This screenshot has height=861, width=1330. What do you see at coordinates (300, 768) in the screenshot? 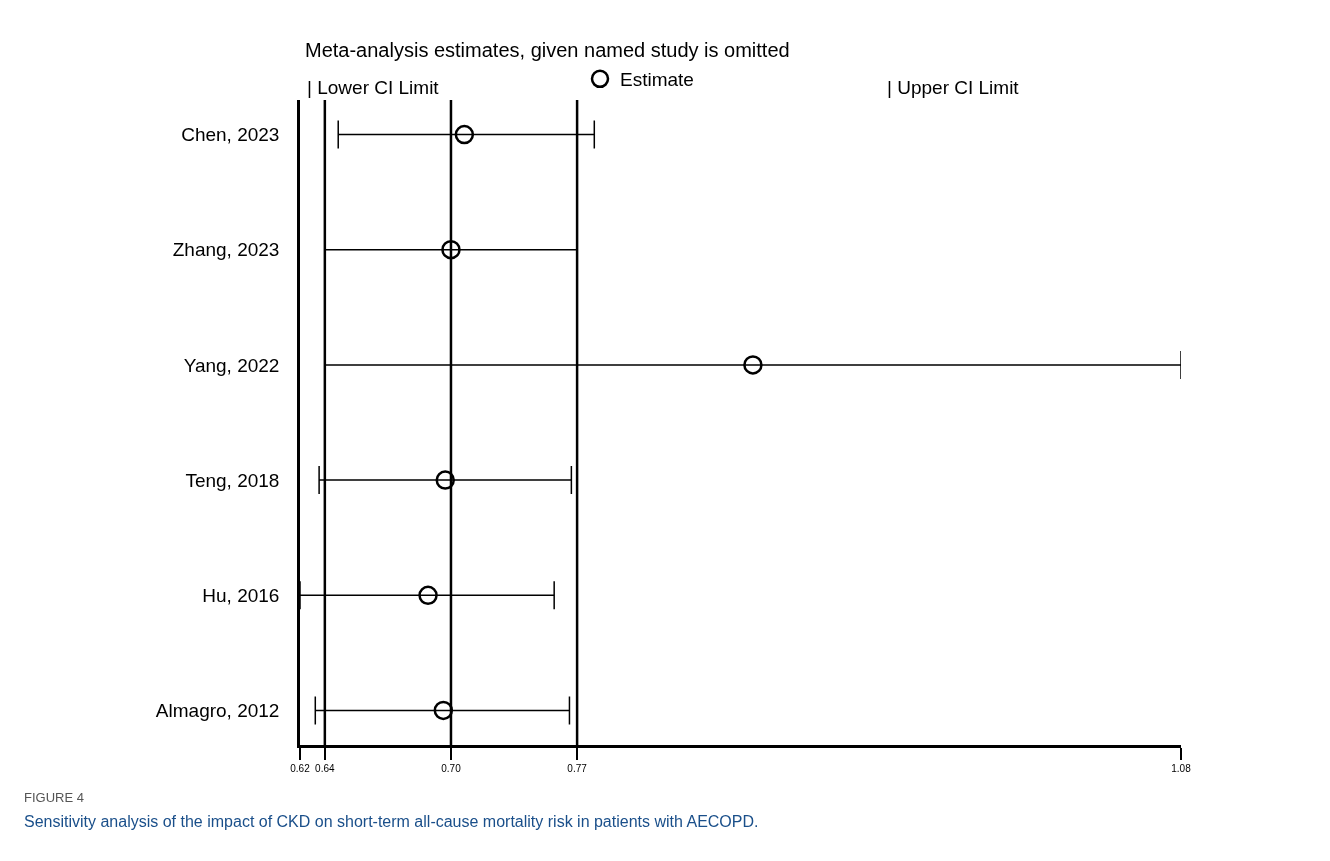
I see `x-tick-label: 0.62` at bounding box center [300, 768].